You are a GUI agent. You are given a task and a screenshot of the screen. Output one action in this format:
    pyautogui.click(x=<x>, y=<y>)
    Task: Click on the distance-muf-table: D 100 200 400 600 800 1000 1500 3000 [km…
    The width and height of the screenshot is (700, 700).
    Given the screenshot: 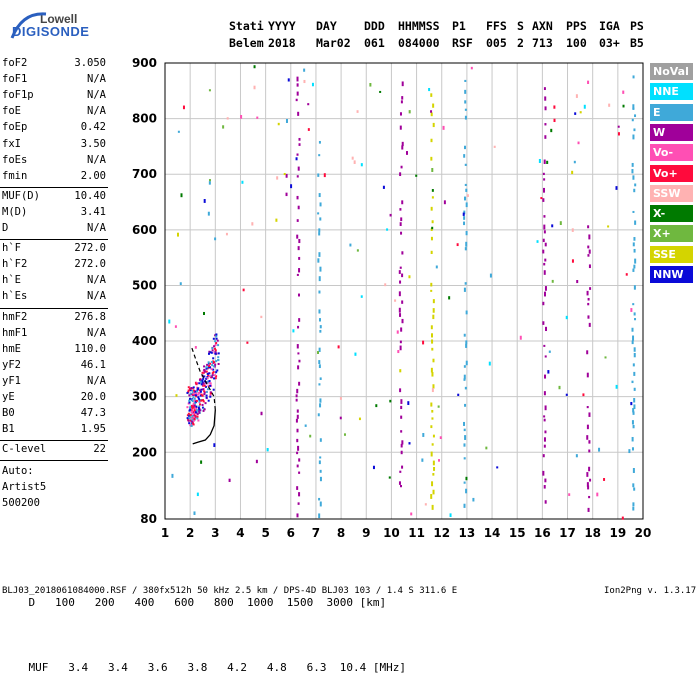 What is the action you would take?
    pyautogui.click(x=204, y=628)
    